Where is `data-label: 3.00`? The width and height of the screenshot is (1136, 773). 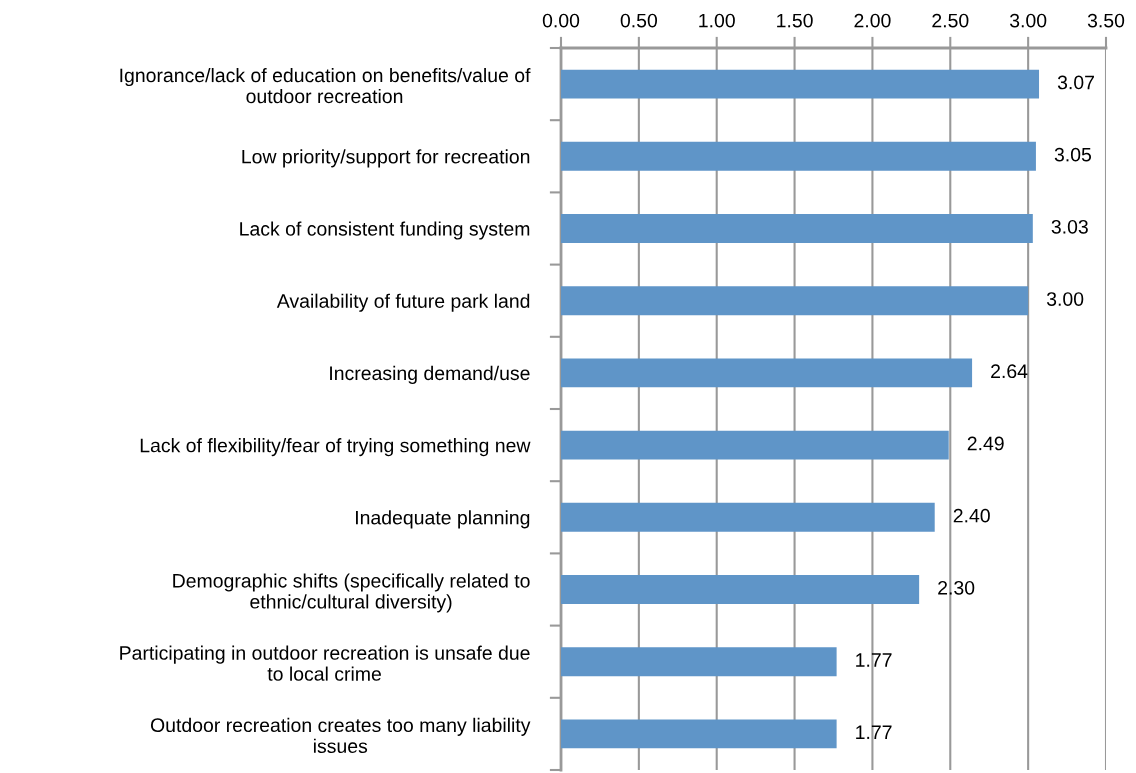
data-label: 3.00 is located at coordinates (1065, 299).